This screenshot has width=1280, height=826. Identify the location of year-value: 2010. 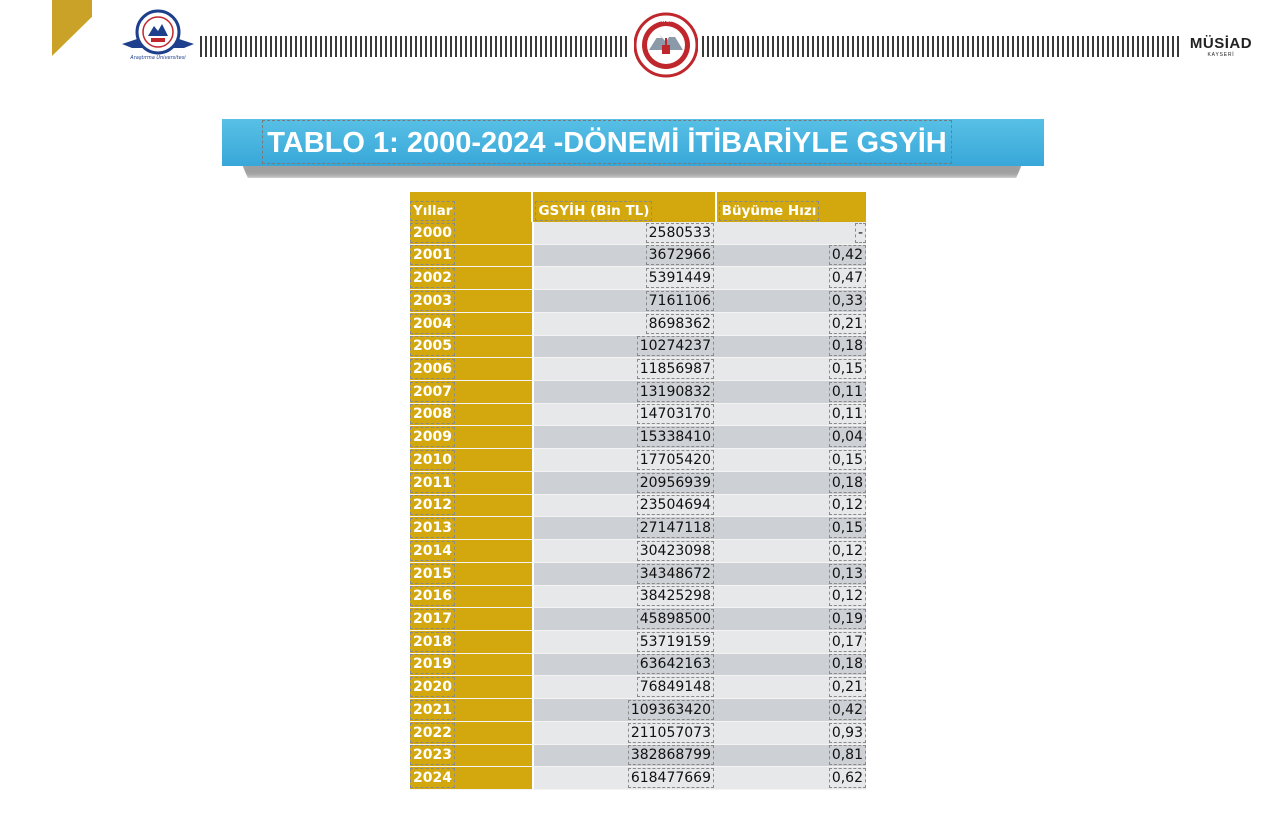
(432, 459).